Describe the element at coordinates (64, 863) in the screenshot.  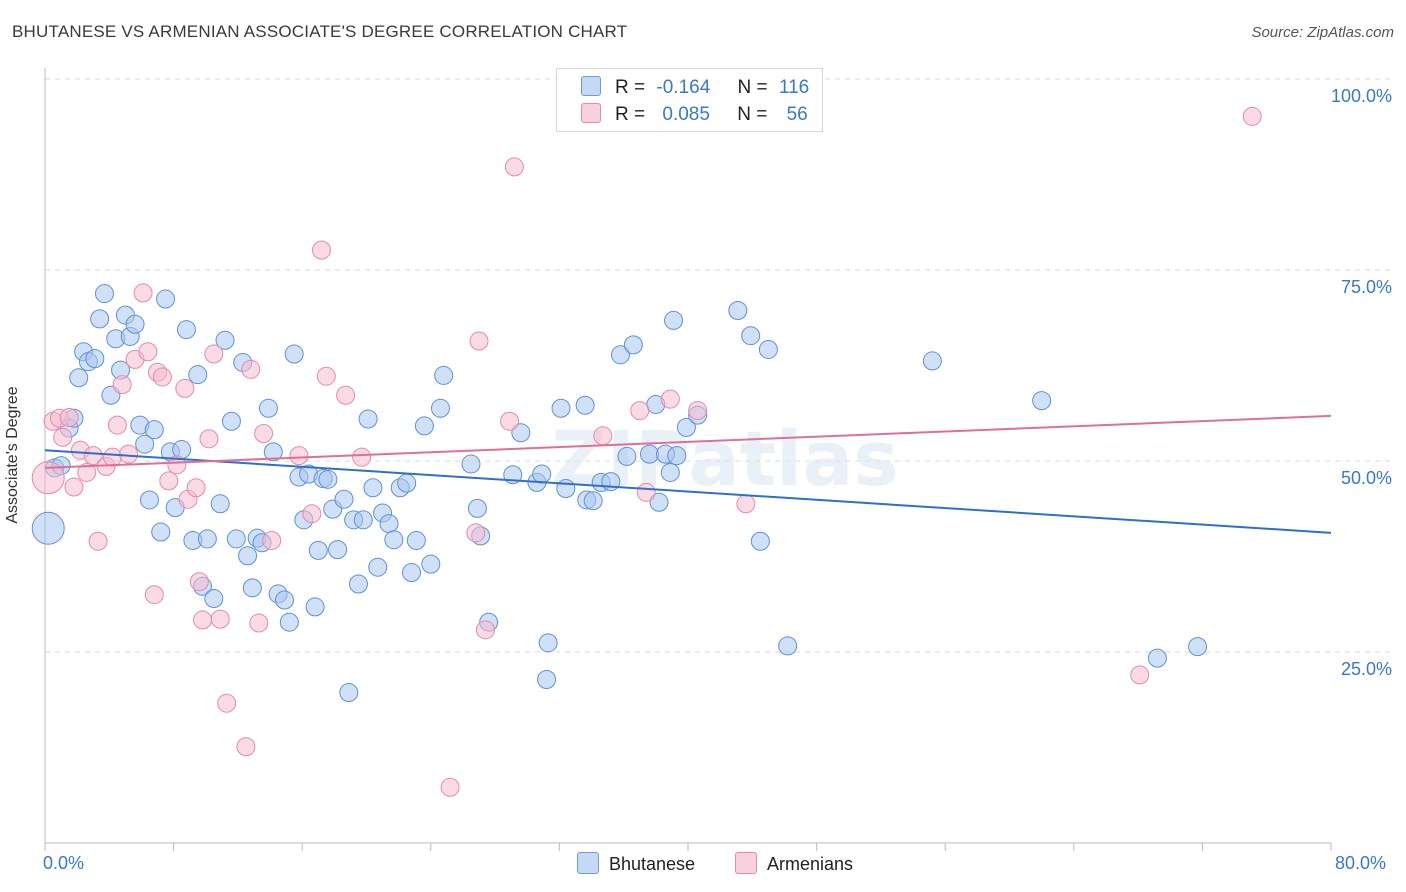
I see `x-tick-label-min: 0.0%` at that location.